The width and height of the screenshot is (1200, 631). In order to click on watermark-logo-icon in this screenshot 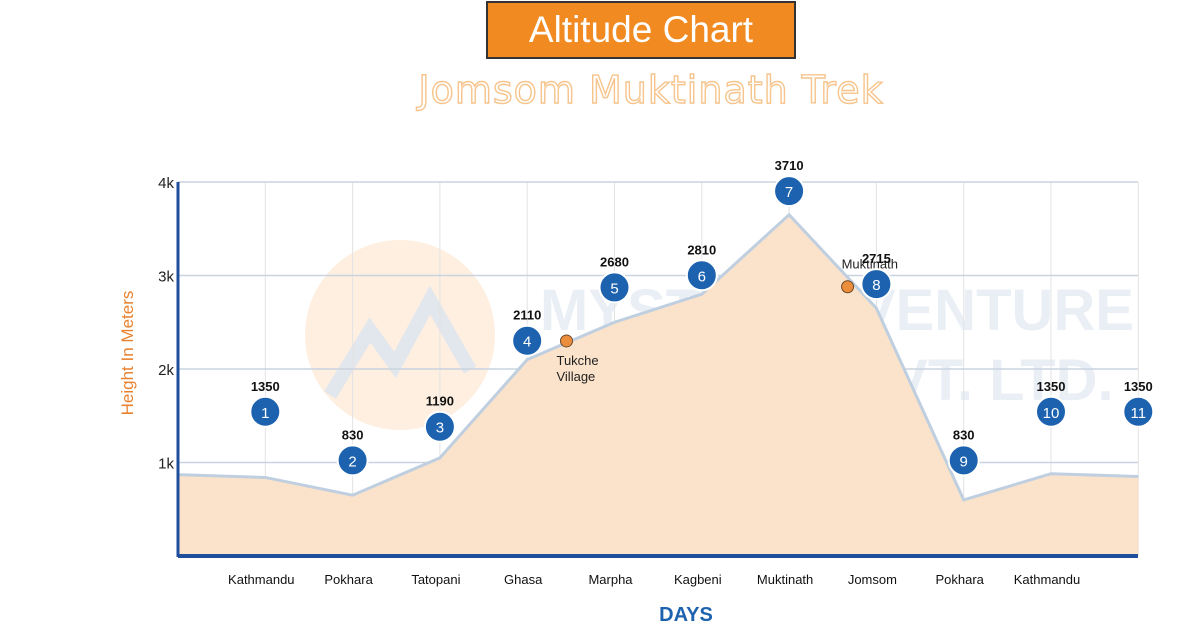, I will do `click(400, 335)`.